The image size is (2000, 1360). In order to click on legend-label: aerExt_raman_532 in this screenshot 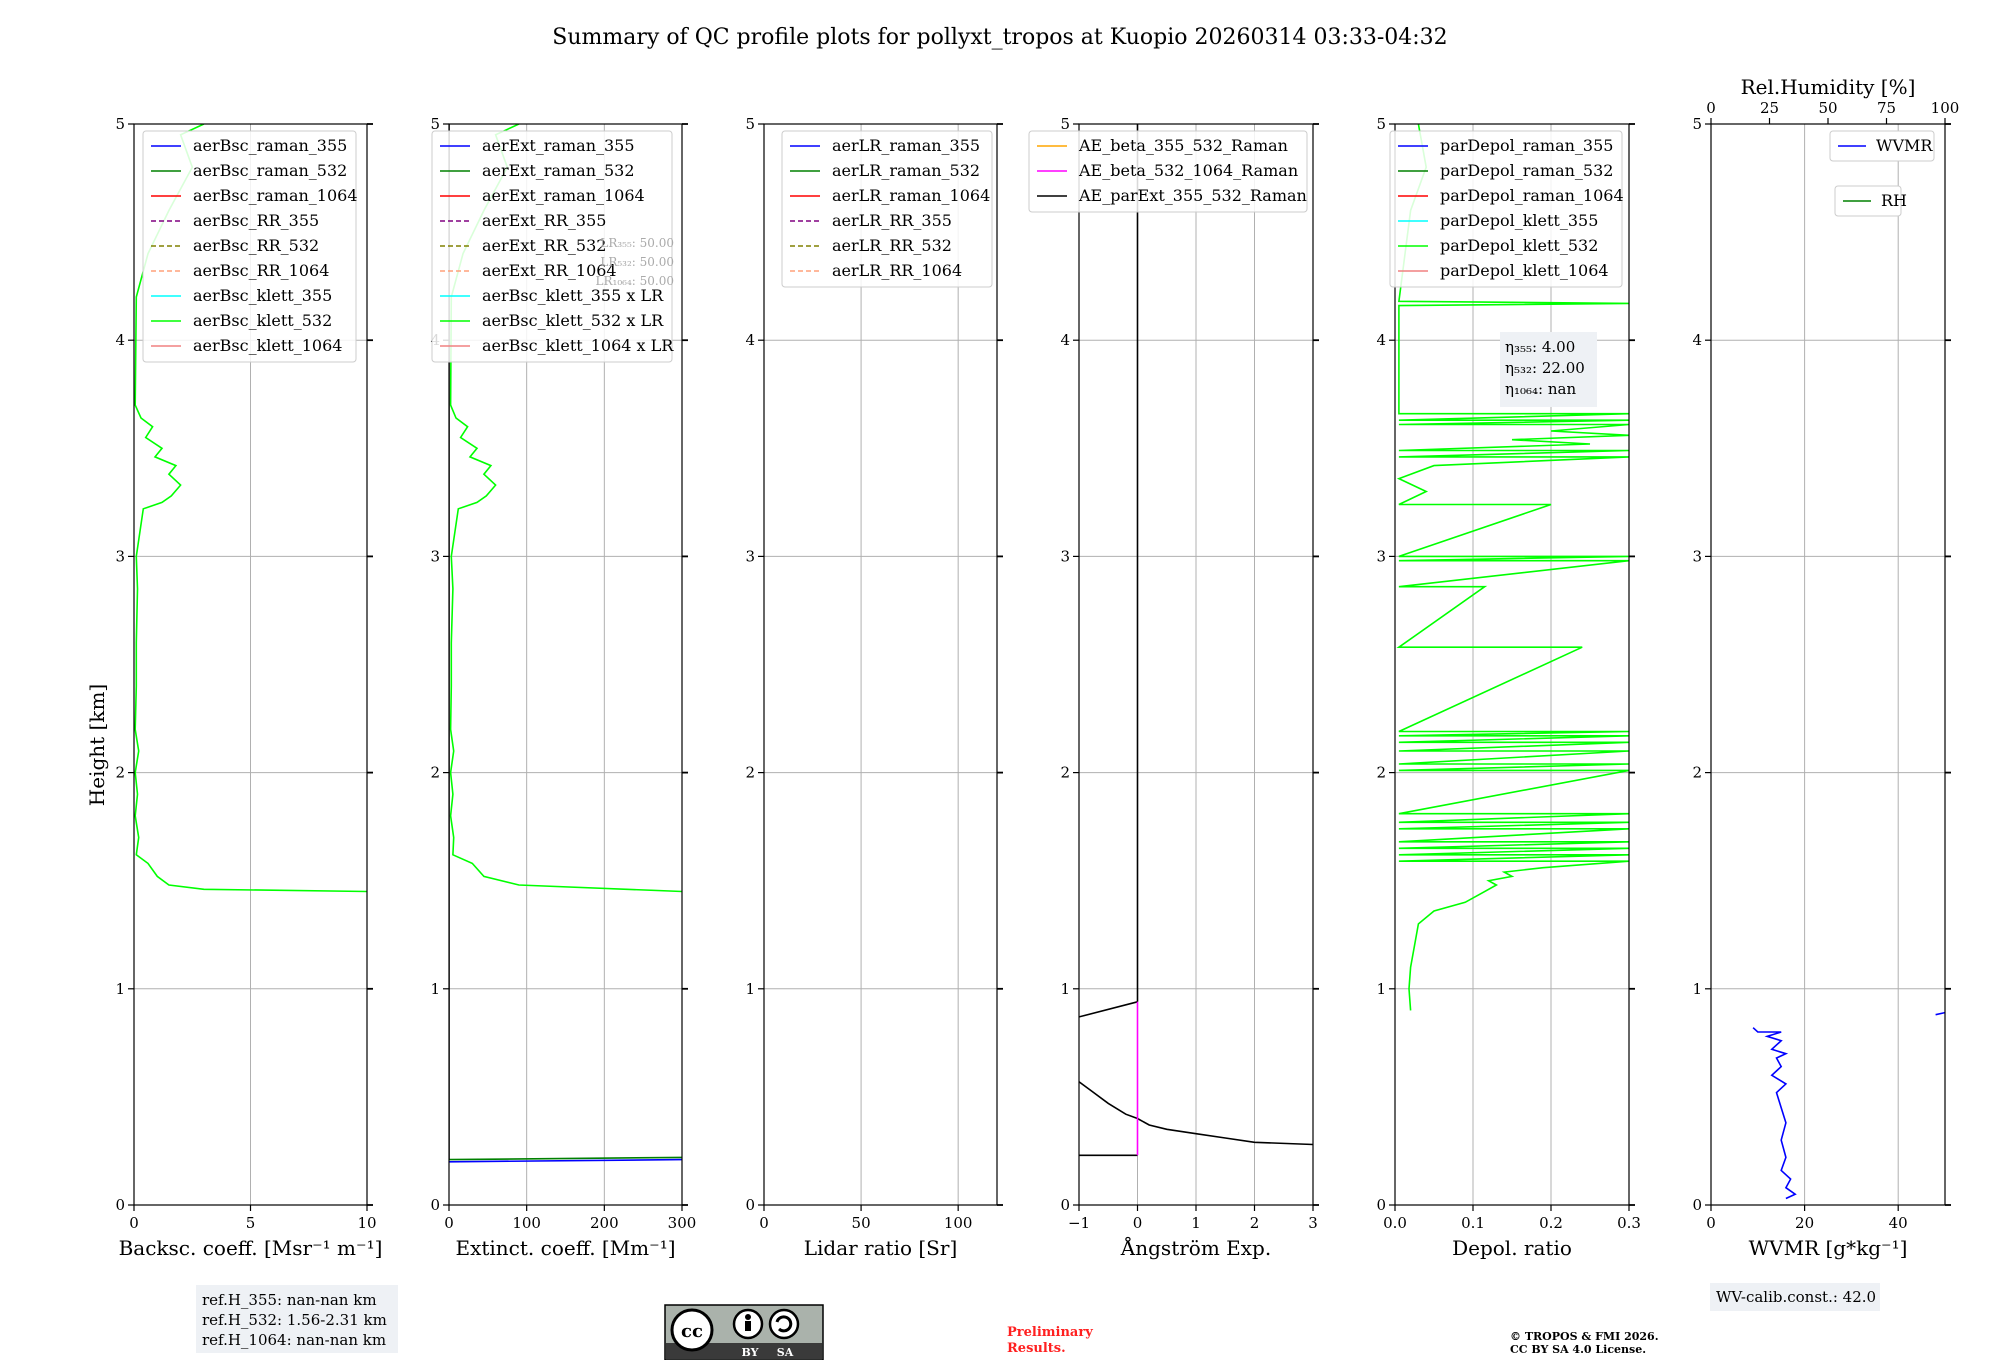, I will do `click(558, 170)`.